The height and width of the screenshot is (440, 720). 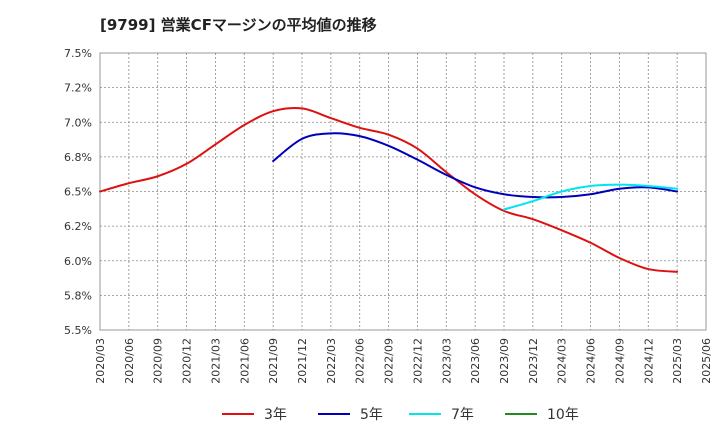 I want to click on x-tick-label: 2025/03, so click(x=677, y=361).